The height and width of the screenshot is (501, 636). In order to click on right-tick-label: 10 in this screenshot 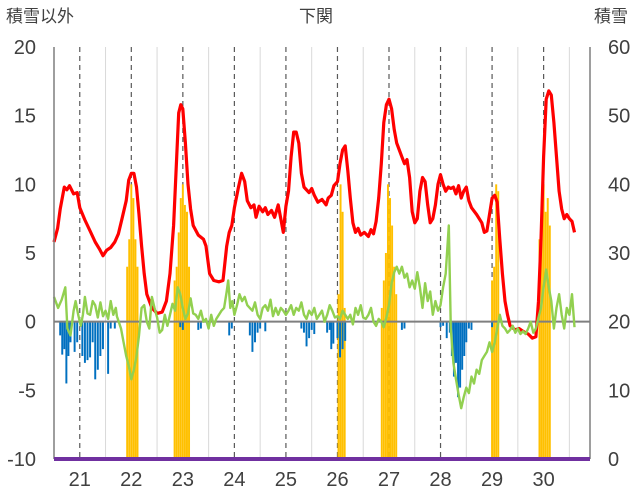, I will do `click(619, 391)`.